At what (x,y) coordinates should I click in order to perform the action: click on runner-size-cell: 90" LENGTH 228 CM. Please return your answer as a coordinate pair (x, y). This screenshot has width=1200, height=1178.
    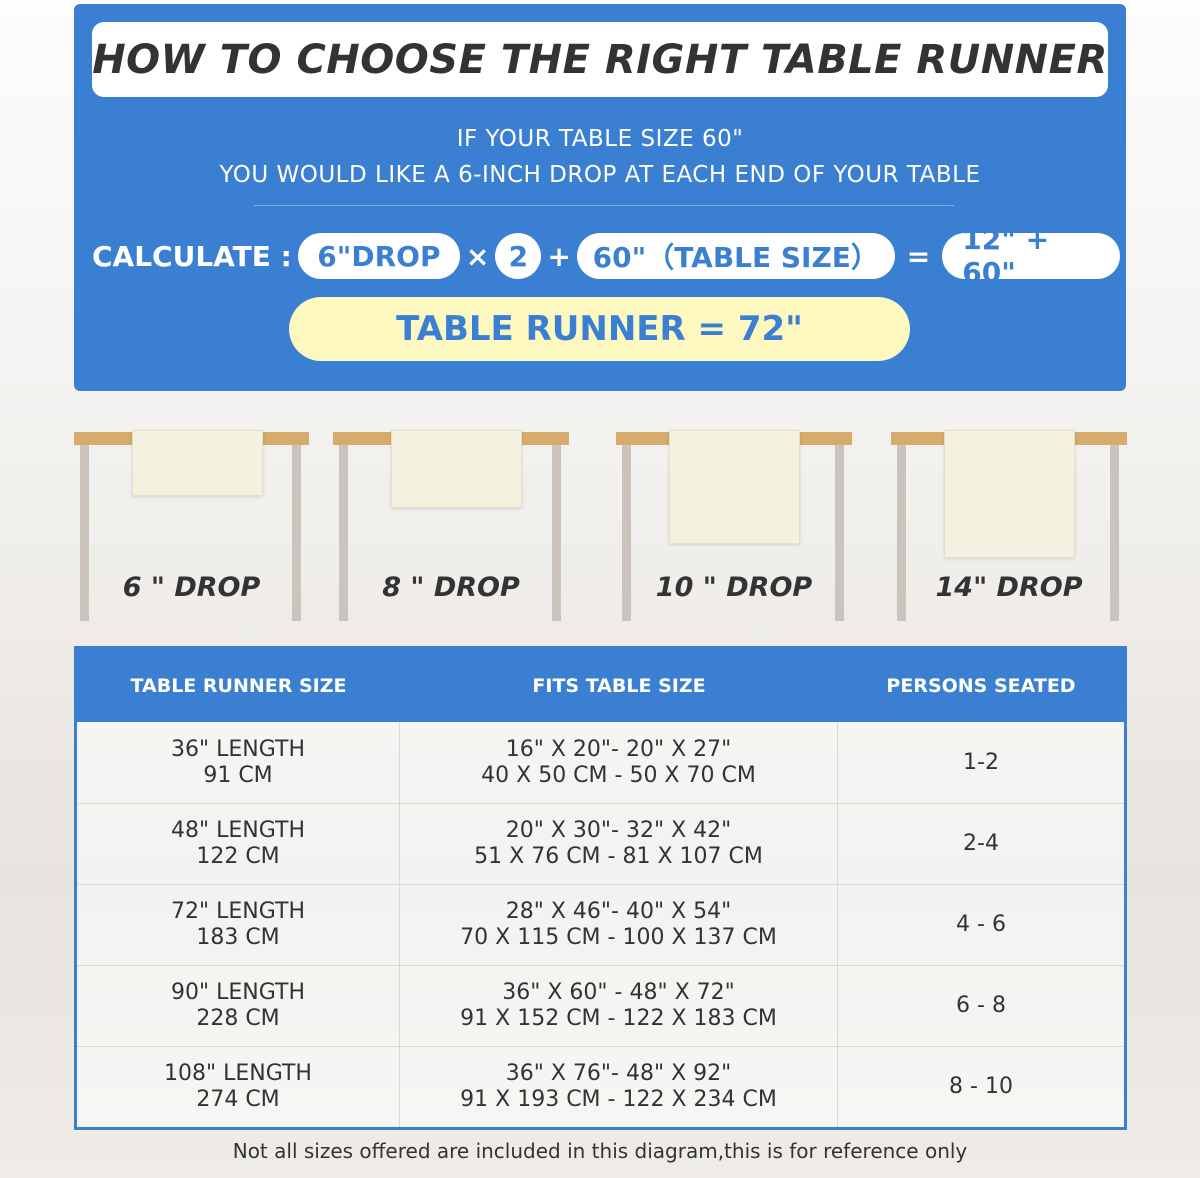
    Looking at the image, I should click on (238, 1006).